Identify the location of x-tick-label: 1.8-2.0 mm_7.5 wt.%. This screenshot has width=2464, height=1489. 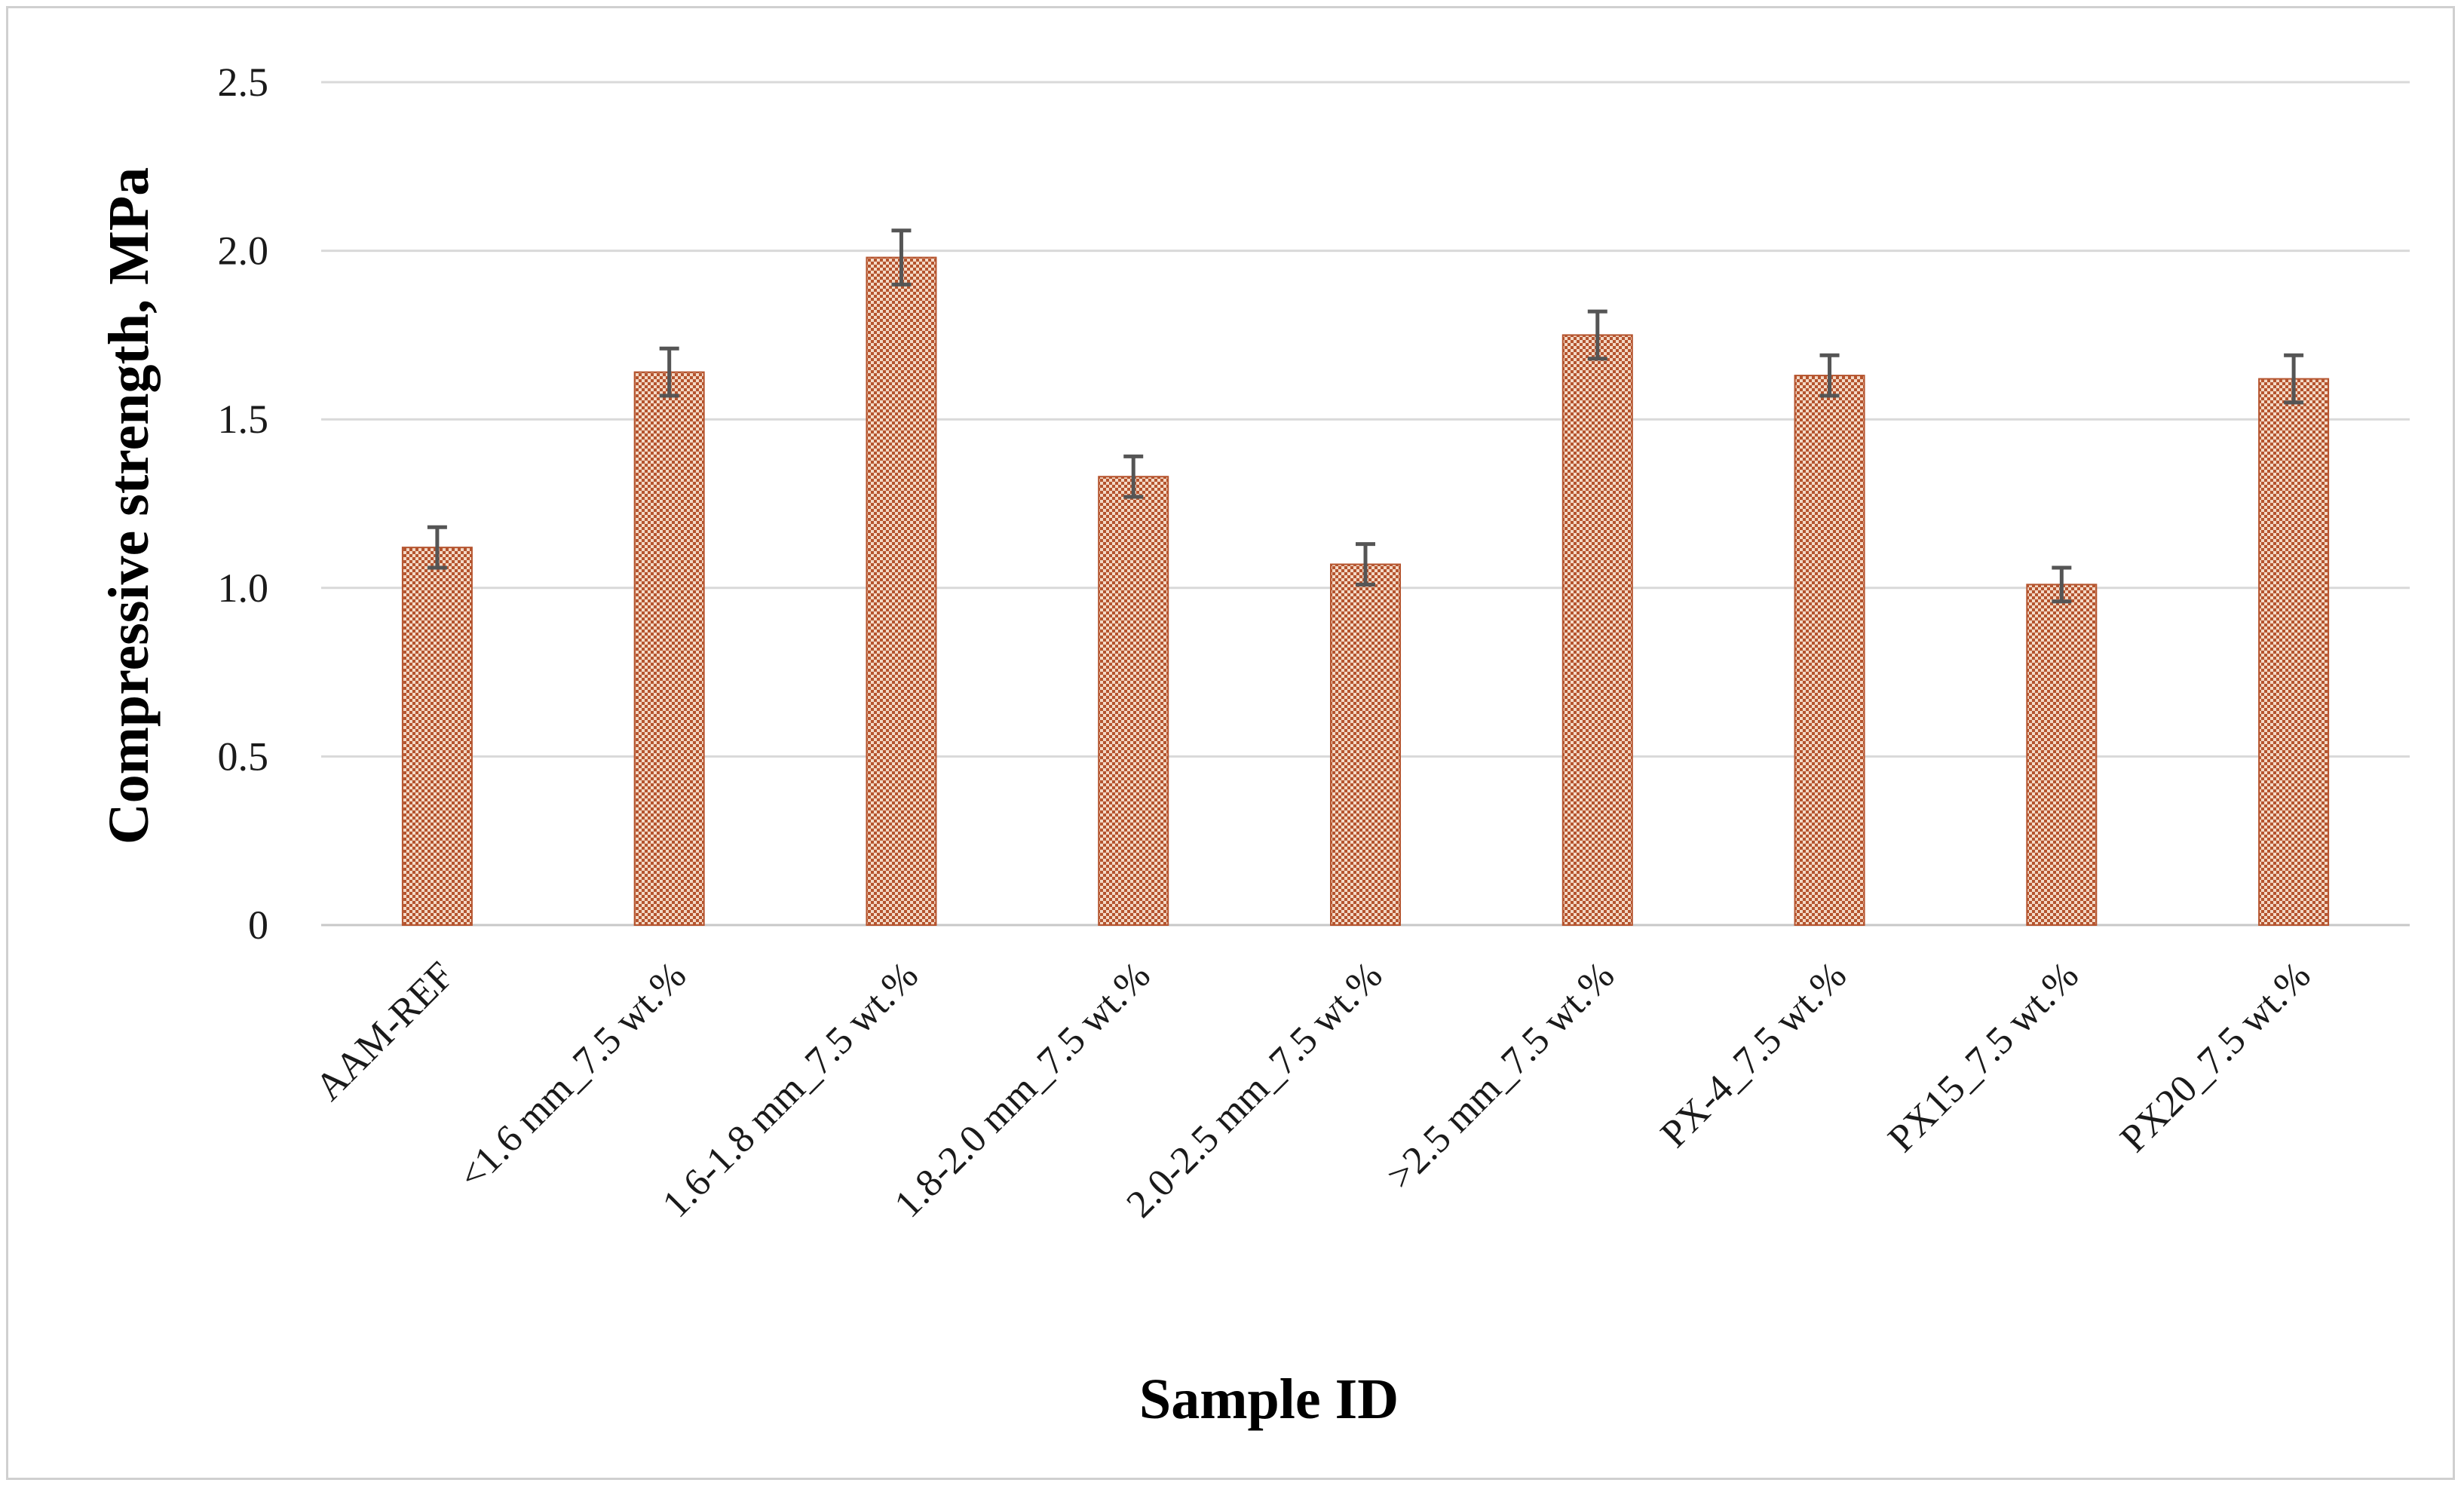
(1023, 1090).